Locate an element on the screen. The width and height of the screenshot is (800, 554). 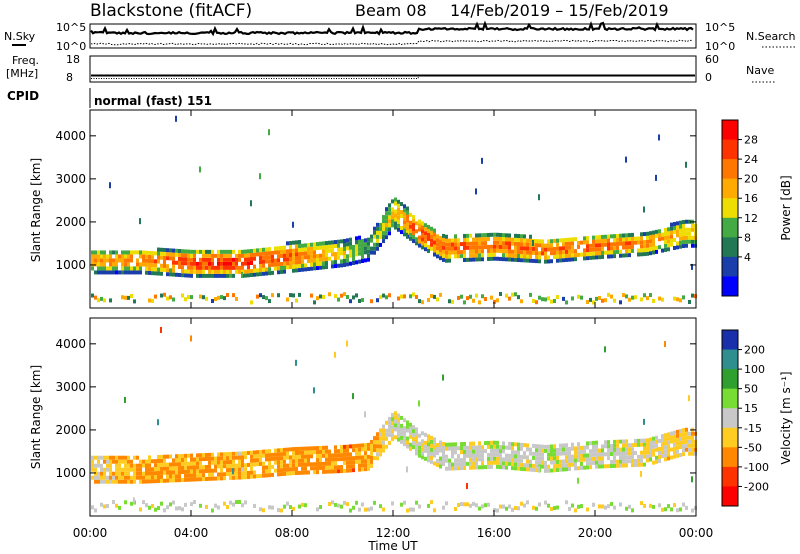
cpid-label: CPID is located at coordinates (23, 96).